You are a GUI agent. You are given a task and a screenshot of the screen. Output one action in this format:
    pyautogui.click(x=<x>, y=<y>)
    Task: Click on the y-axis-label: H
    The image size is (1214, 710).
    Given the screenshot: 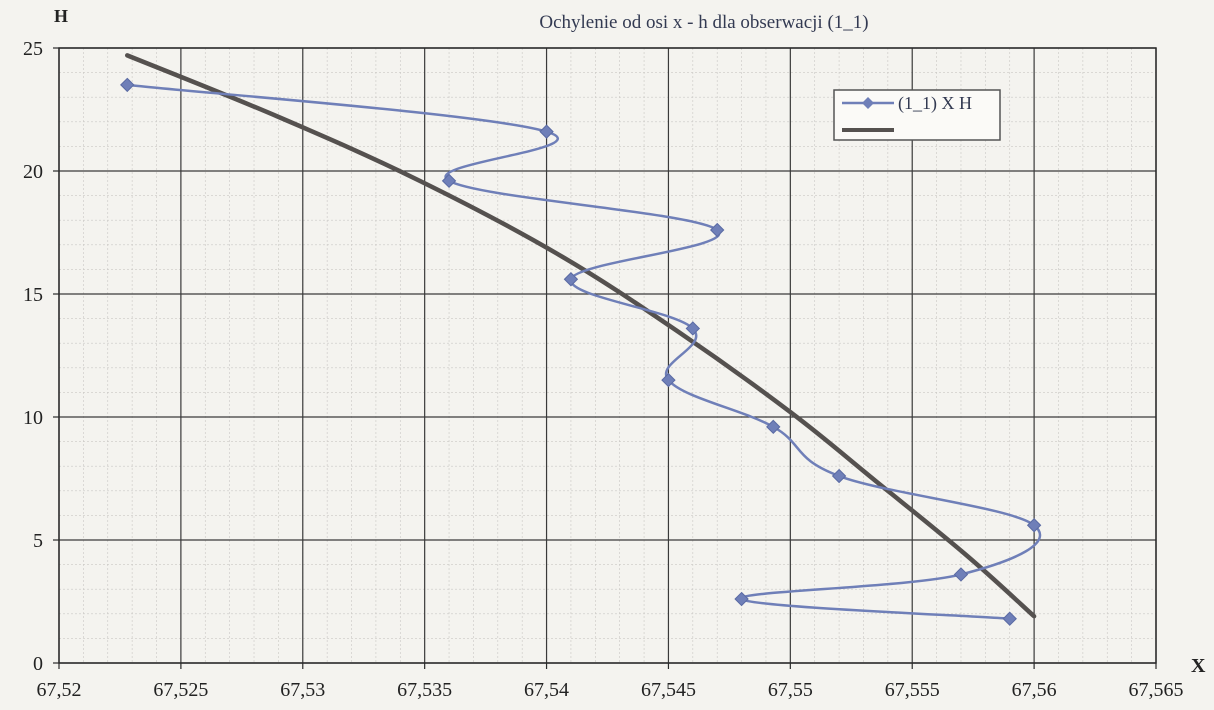 What is the action you would take?
    pyautogui.click(x=61, y=16)
    